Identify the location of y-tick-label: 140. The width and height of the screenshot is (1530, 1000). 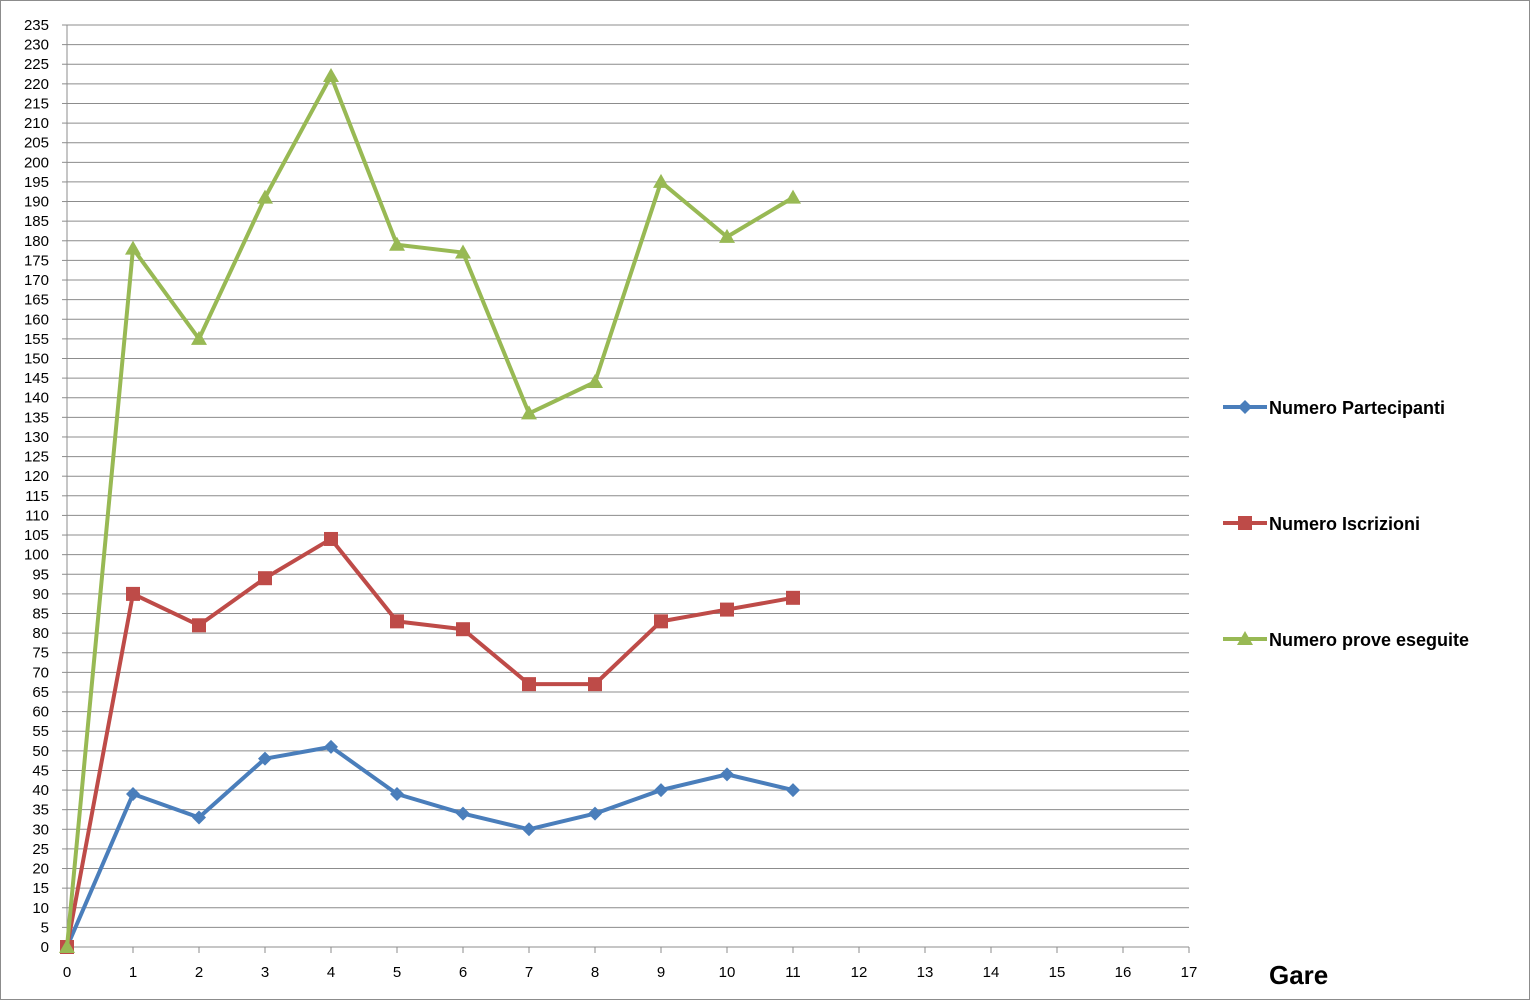
(36, 398).